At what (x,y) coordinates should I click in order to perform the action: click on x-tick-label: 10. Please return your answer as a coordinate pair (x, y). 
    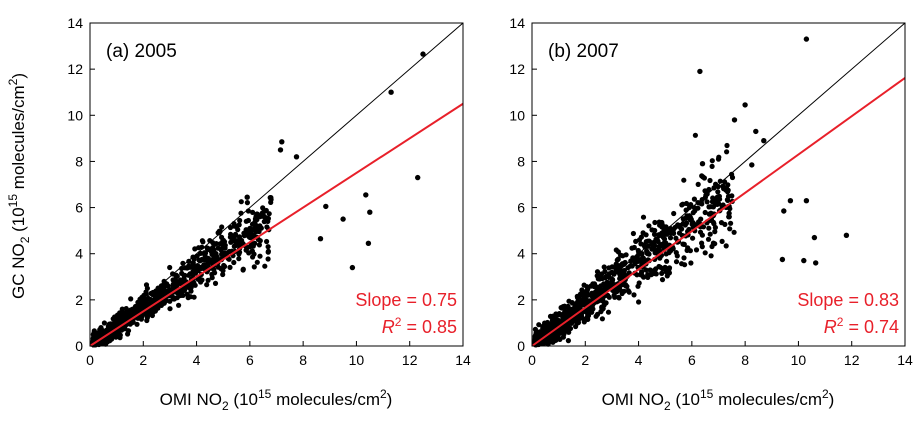
    Looking at the image, I should click on (357, 360).